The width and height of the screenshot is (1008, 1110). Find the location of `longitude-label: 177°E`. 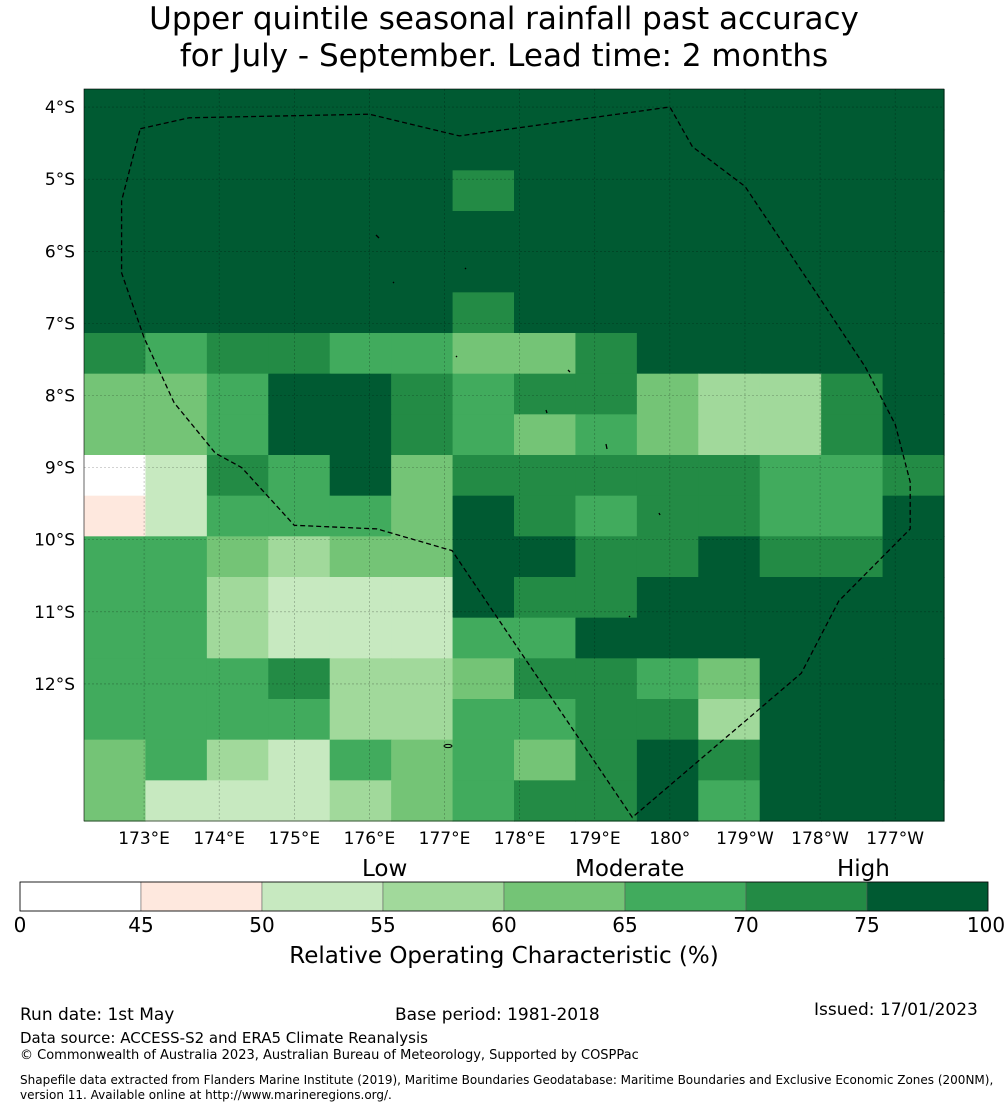

longitude-label: 177°E is located at coordinates (445, 839).